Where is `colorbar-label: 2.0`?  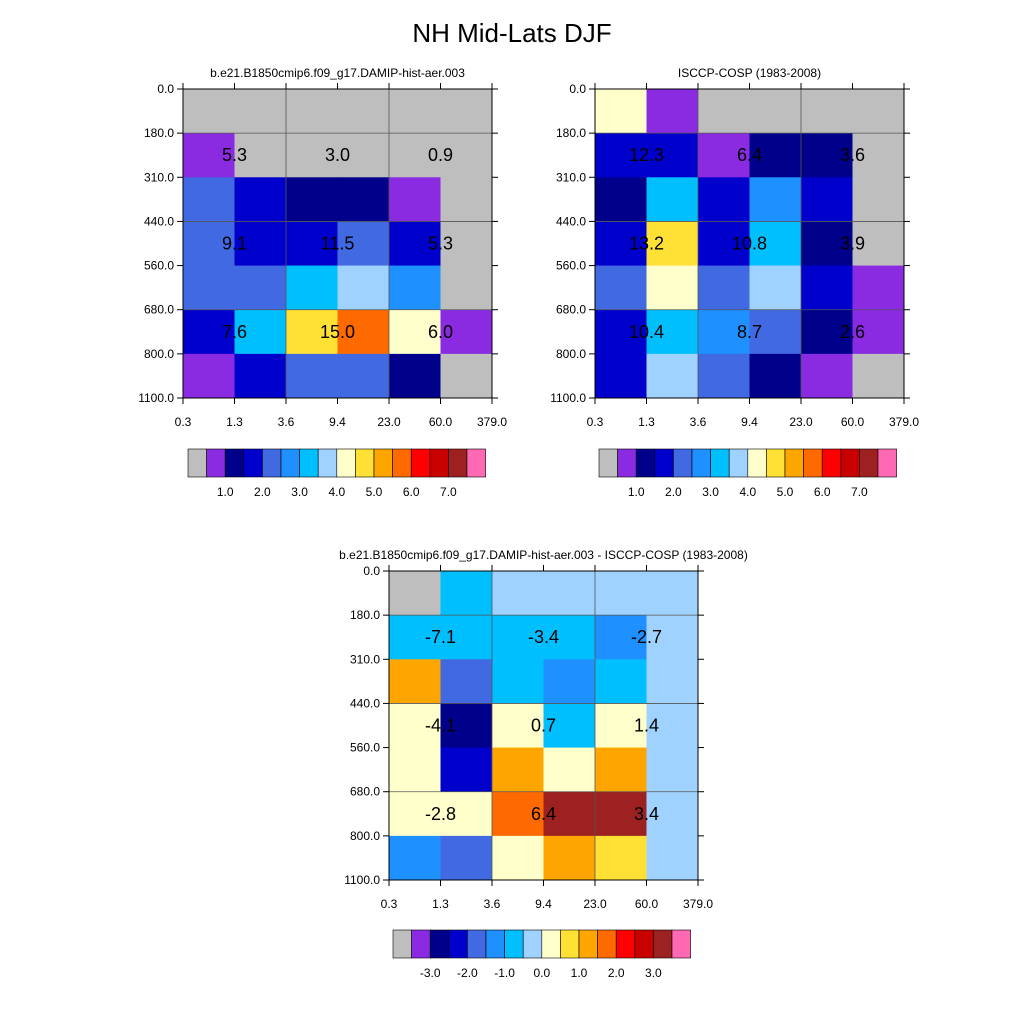
colorbar-label: 2.0 is located at coordinates (262, 492).